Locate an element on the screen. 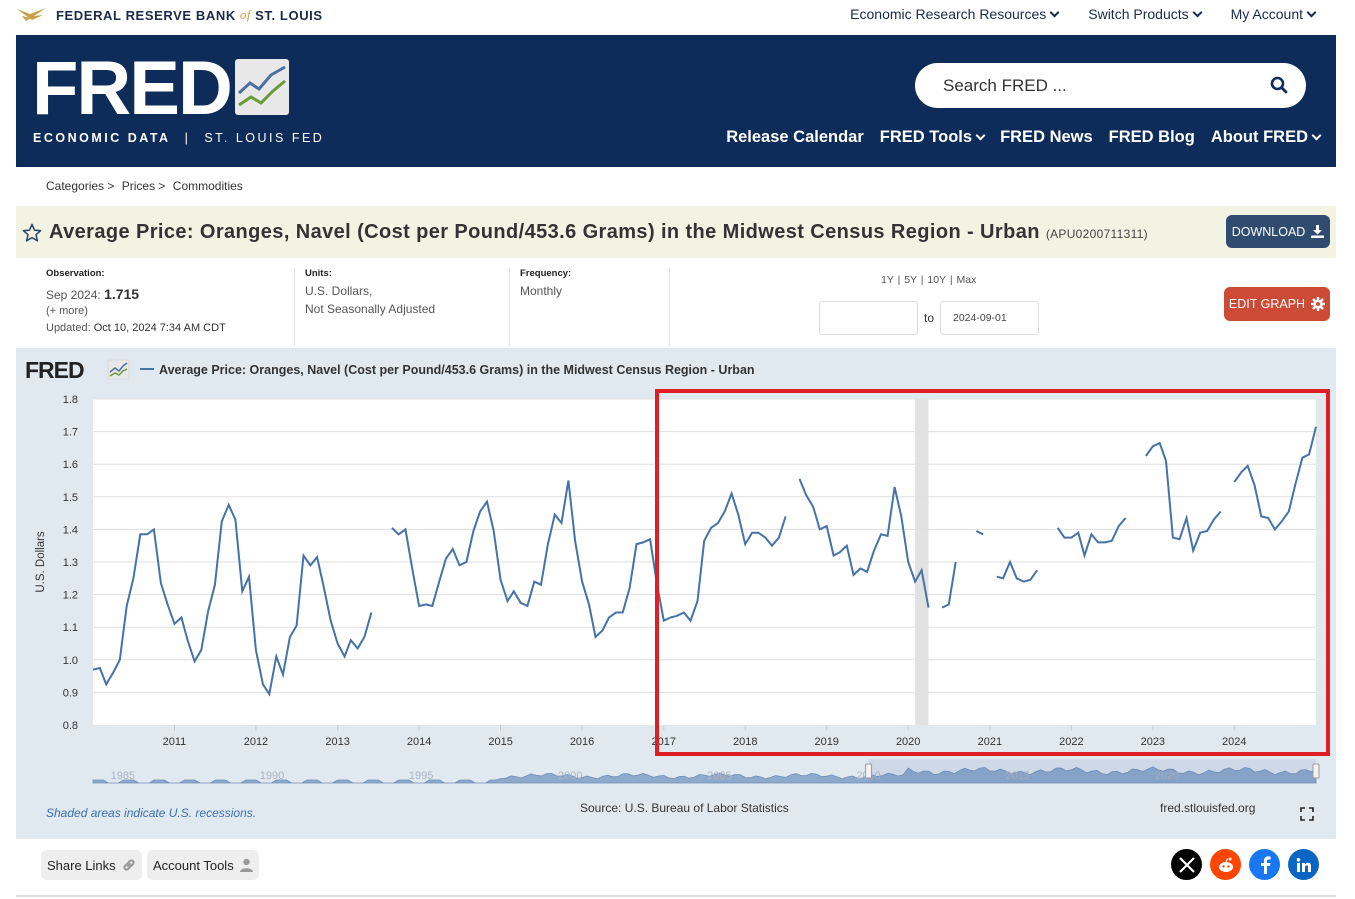  reddit-icon is located at coordinates (1225, 864).